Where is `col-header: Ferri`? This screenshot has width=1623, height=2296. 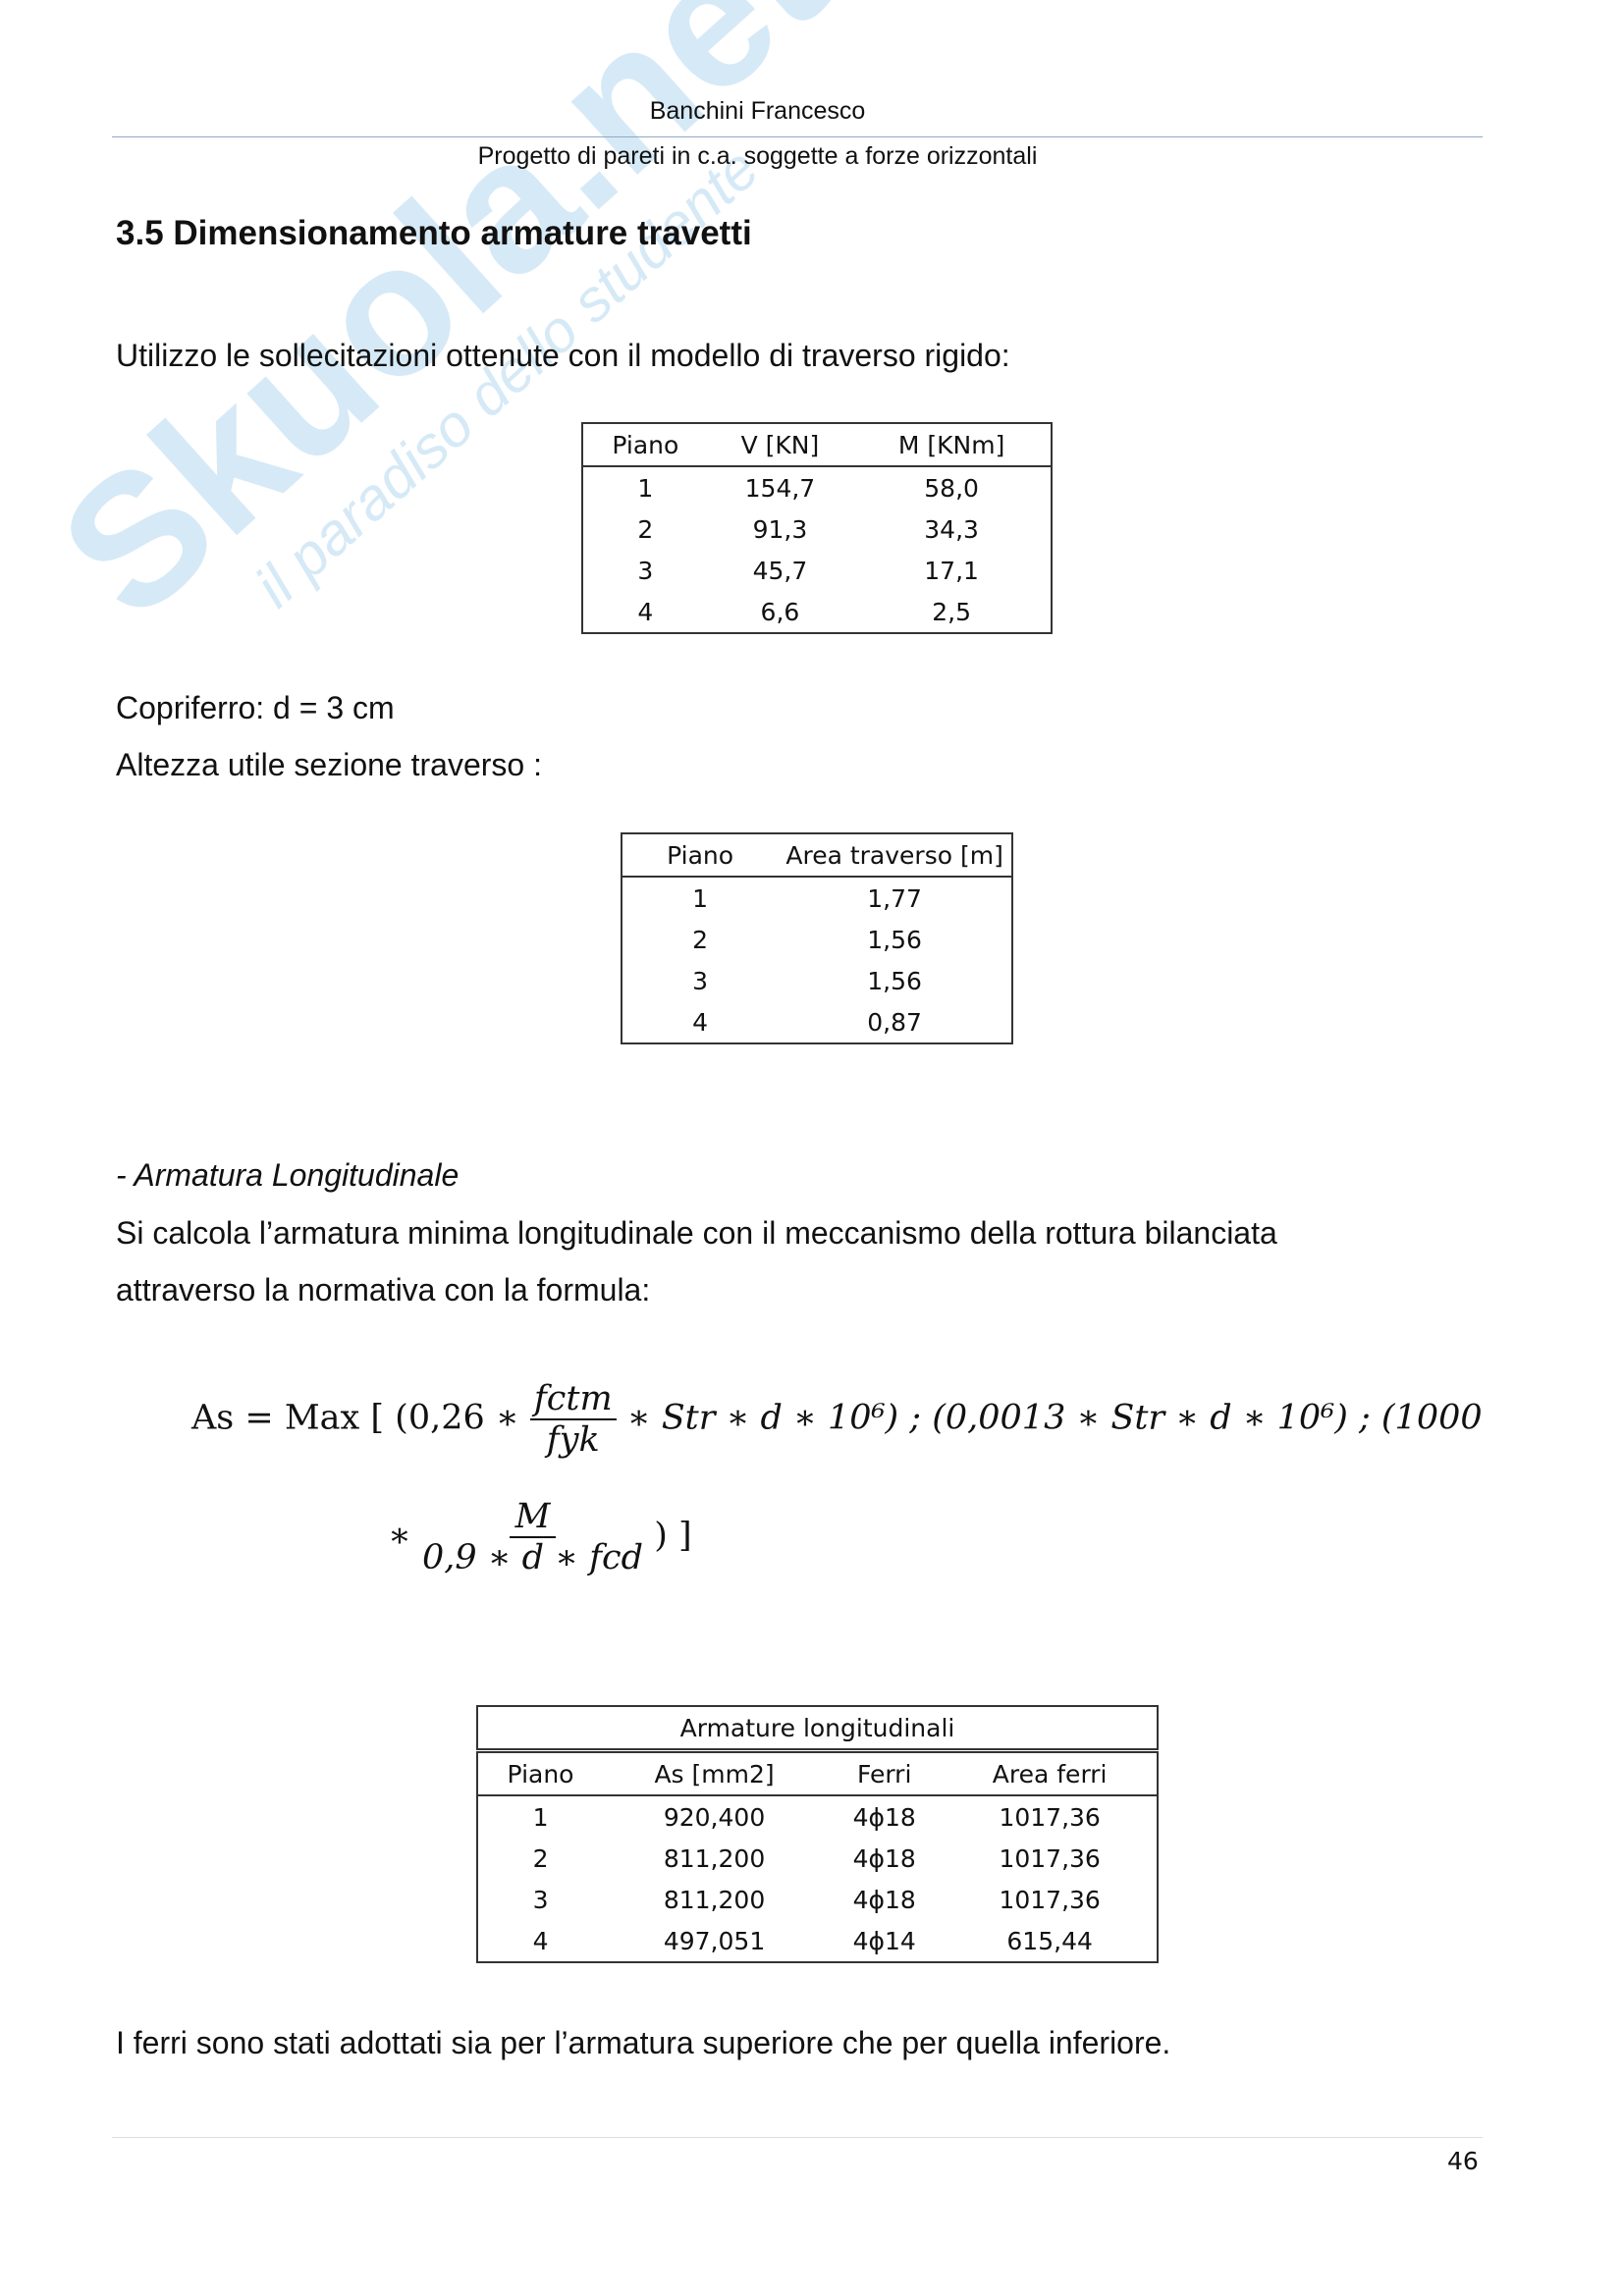
col-header: Ferri is located at coordinates (885, 1773).